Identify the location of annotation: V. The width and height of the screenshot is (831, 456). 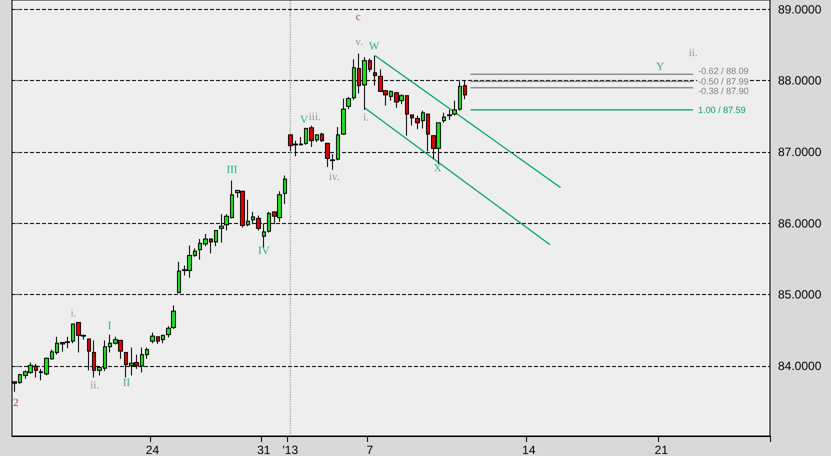
(304, 120).